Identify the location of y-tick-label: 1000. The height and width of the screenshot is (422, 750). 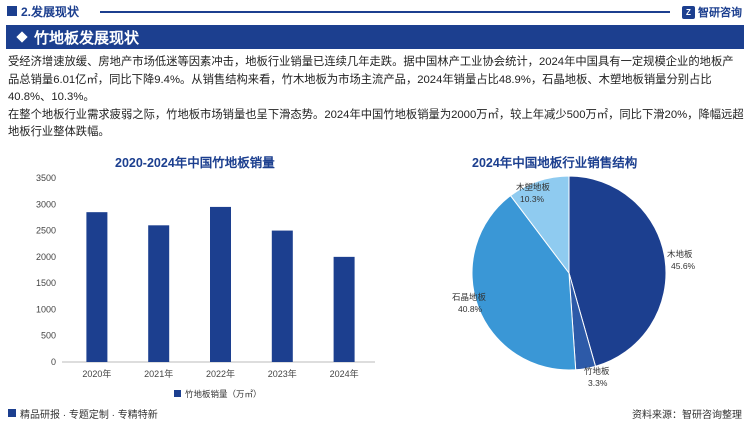
(46, 309).